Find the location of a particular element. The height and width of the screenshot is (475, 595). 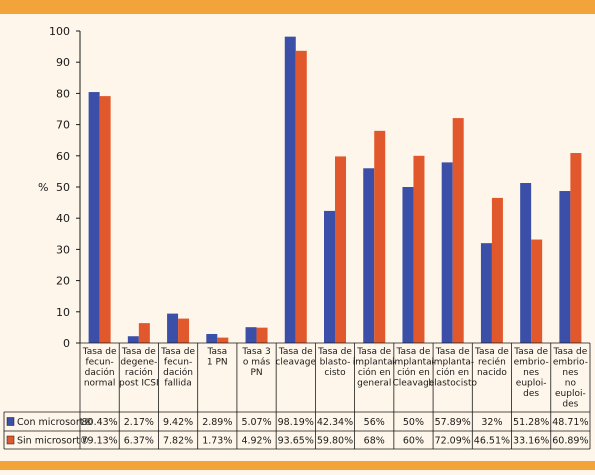

category-label: Tasa de cleavage is located at coordinates (295, 357).